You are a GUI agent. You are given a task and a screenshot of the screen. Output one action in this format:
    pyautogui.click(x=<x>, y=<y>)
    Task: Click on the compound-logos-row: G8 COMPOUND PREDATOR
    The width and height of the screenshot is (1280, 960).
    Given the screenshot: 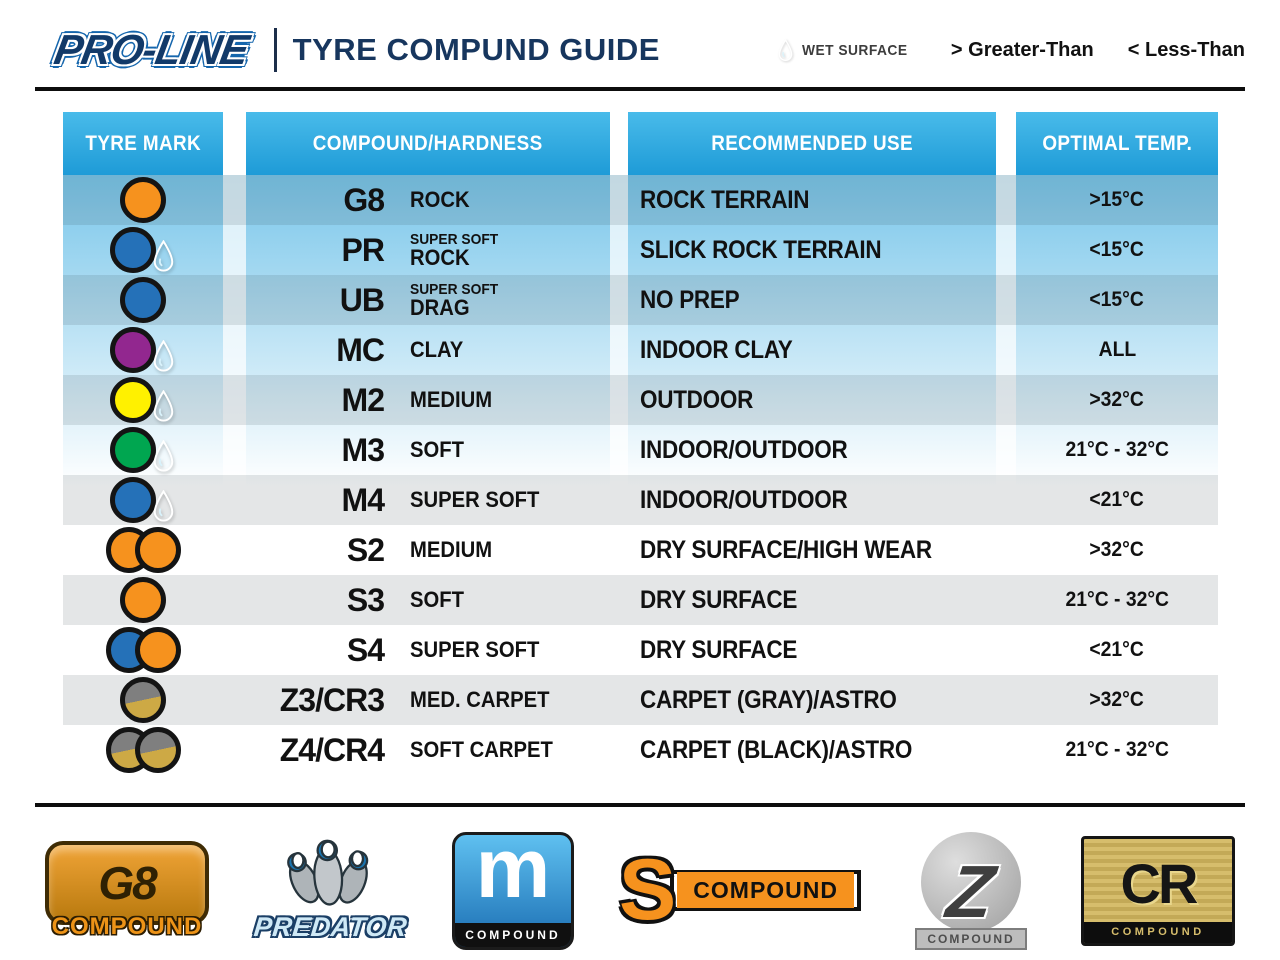 What is the action you would take?
    pyautogui.click(x=640, y=890)
    